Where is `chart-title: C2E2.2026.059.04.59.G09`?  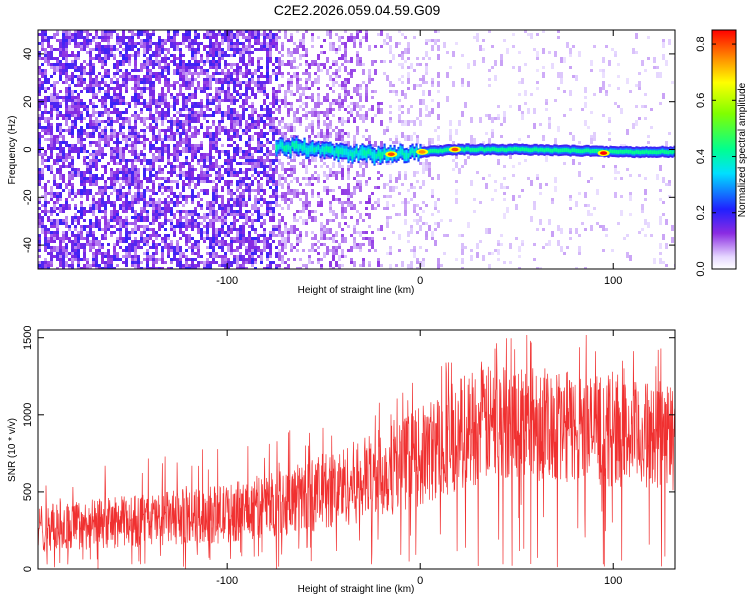
chart-title: C2E2.2026.059.04.59.G09 is located at coordinates (357, 10).